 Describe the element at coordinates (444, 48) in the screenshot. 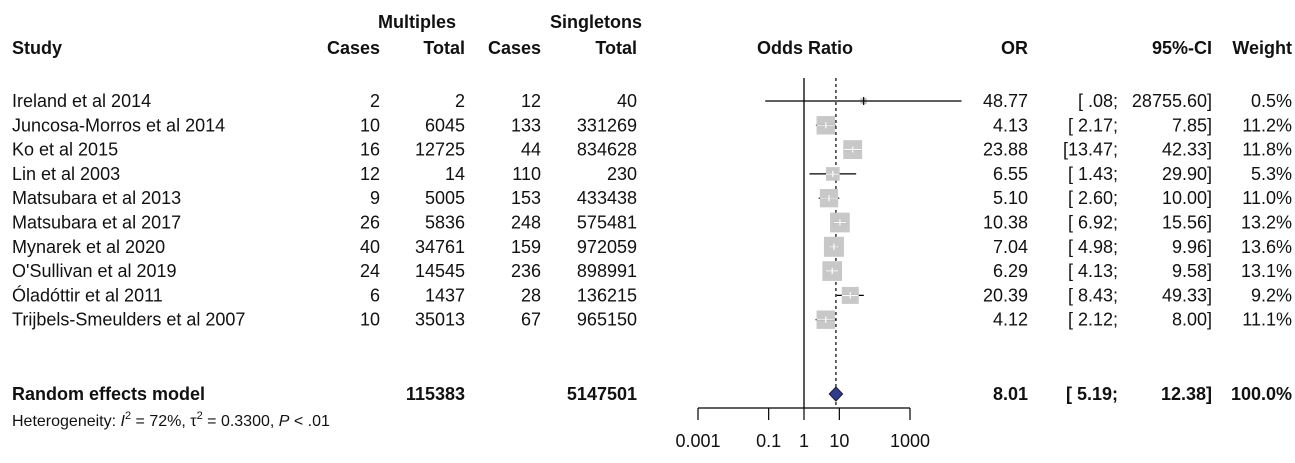

I see `col-header-m-total: Total` at that location.